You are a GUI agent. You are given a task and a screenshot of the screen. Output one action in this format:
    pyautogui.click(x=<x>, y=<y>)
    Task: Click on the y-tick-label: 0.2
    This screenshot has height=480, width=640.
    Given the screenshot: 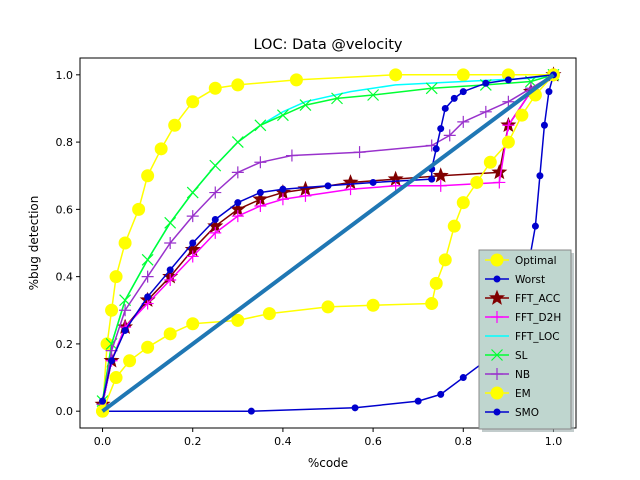 What is the action you would take?
    pyautogui.click(x=65, y=344)
    